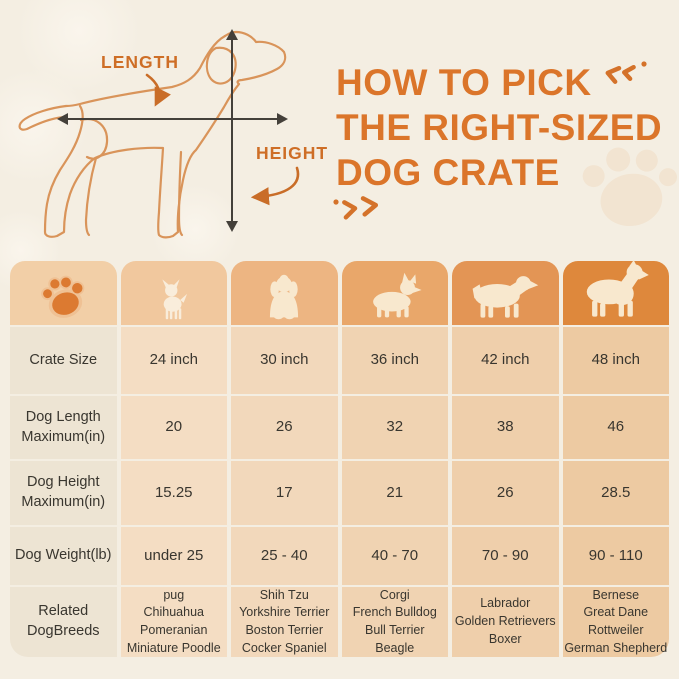 The image size is (679, 679). What do you see at coordinates (284, 427) in the screenshot?
I see `dog-length-cell: 26` at bounding box center [284, 427].